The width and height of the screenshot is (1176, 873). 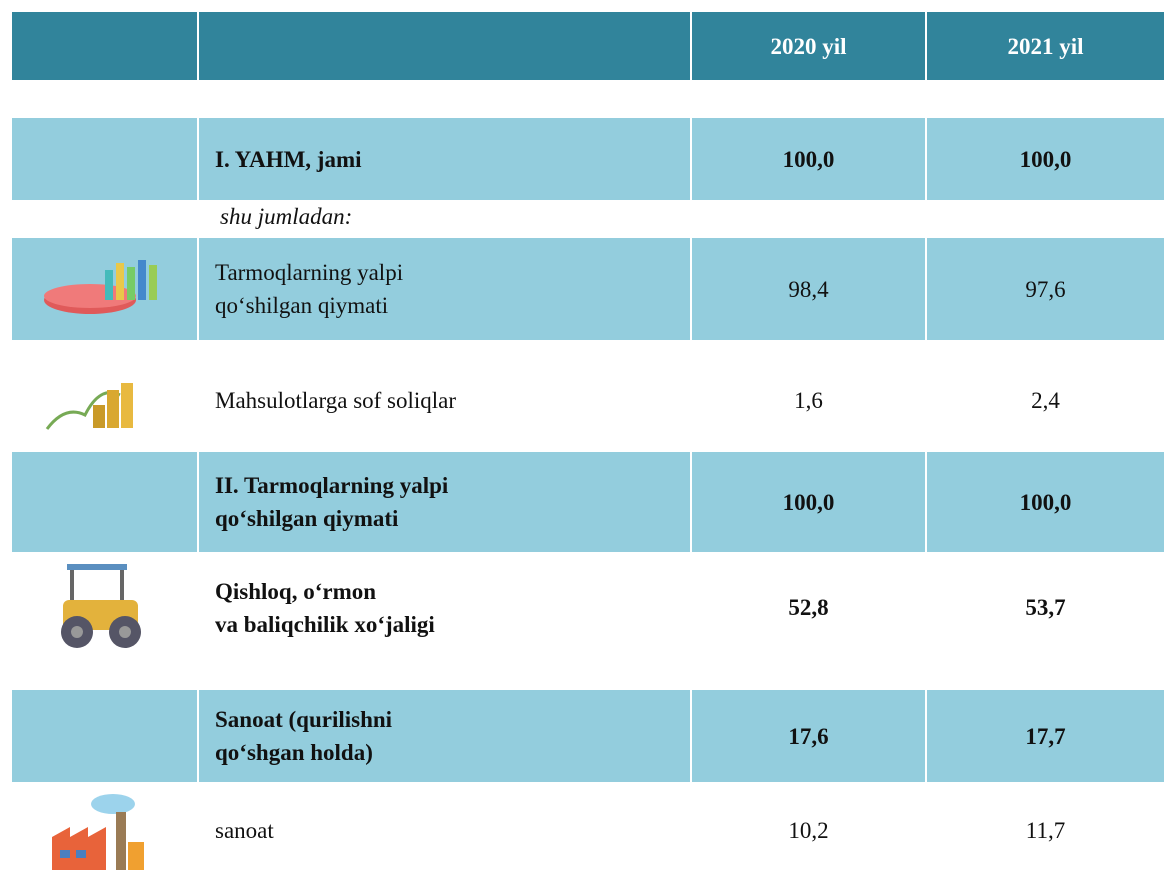 I want to click on coins-icon, so click(x=89, y=406).